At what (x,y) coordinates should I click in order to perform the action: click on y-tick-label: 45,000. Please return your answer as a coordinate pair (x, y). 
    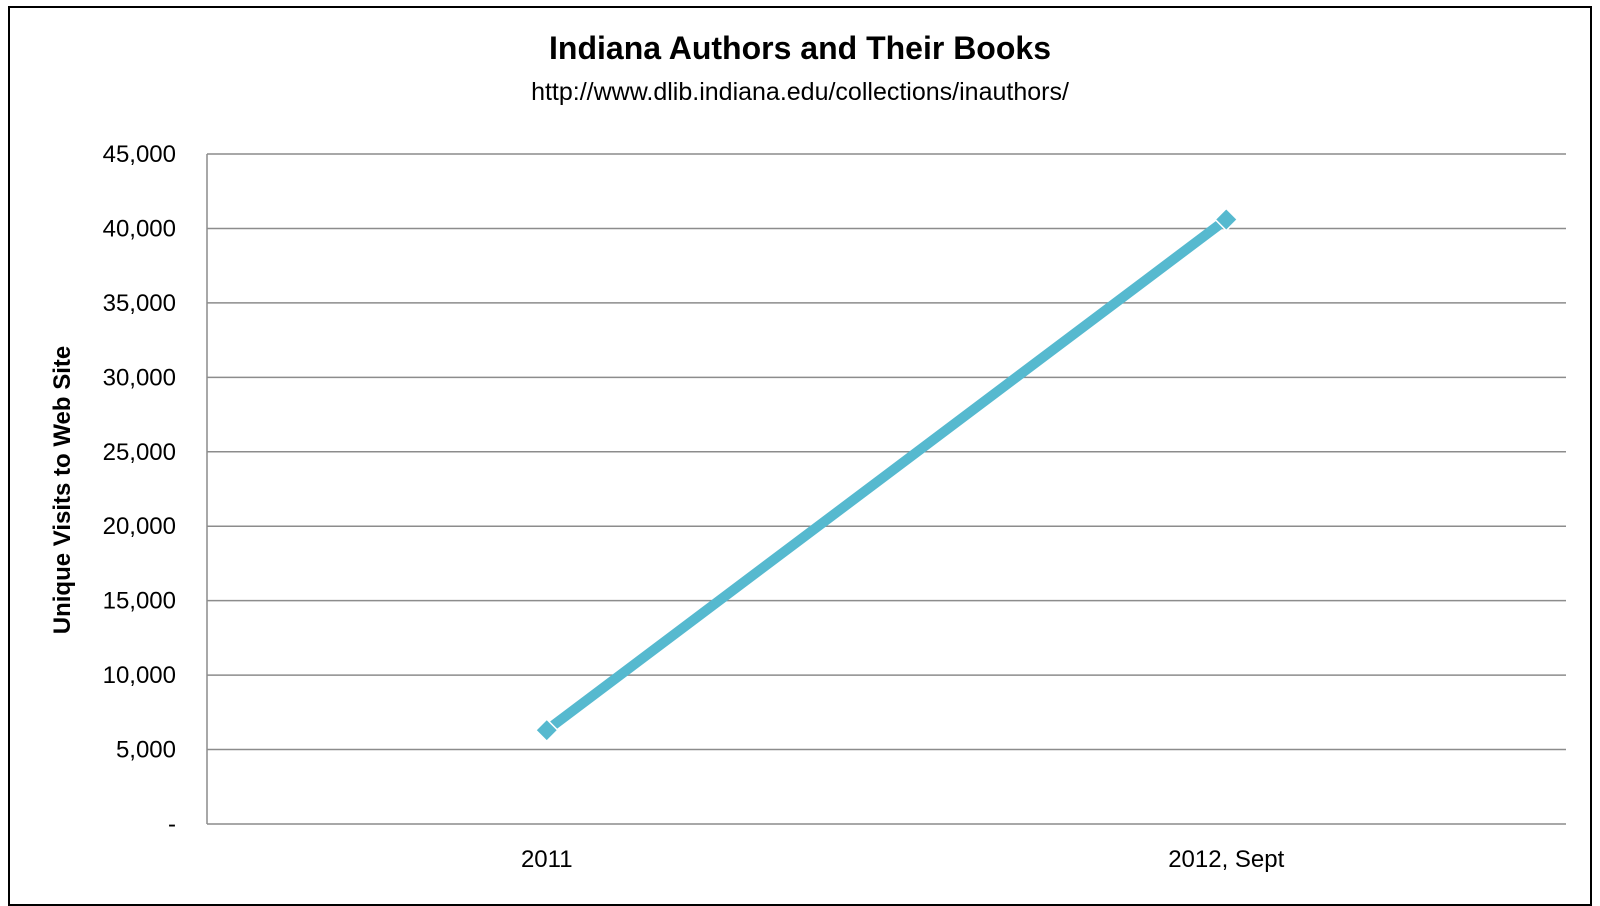
    Looking at the image, I should click on (139, 154).